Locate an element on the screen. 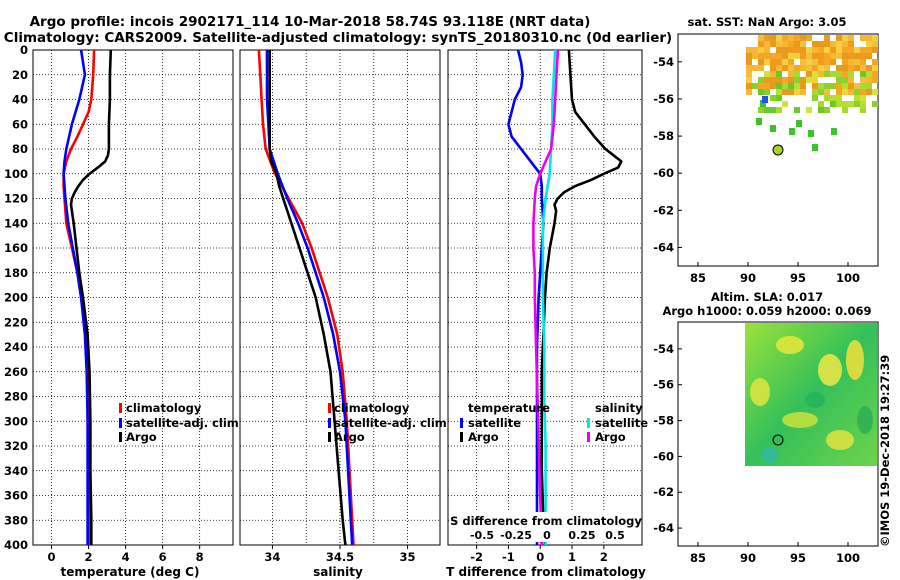 The width and height of the screenshot is (900, 580). sst-map-y-ticks: -54 -56 -58 -60 -62 -64 is located at coordinates (667, 154).